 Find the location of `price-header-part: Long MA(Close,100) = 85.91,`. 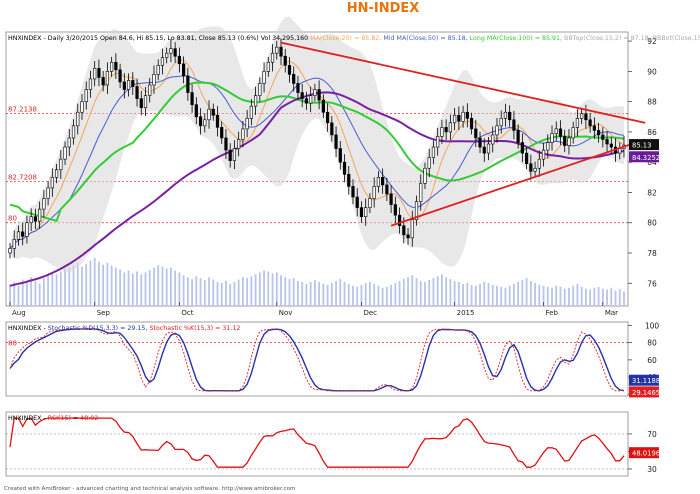

price-header-part: Long MA(Close,100) = 85.91, is located at coordinates (517, 38).